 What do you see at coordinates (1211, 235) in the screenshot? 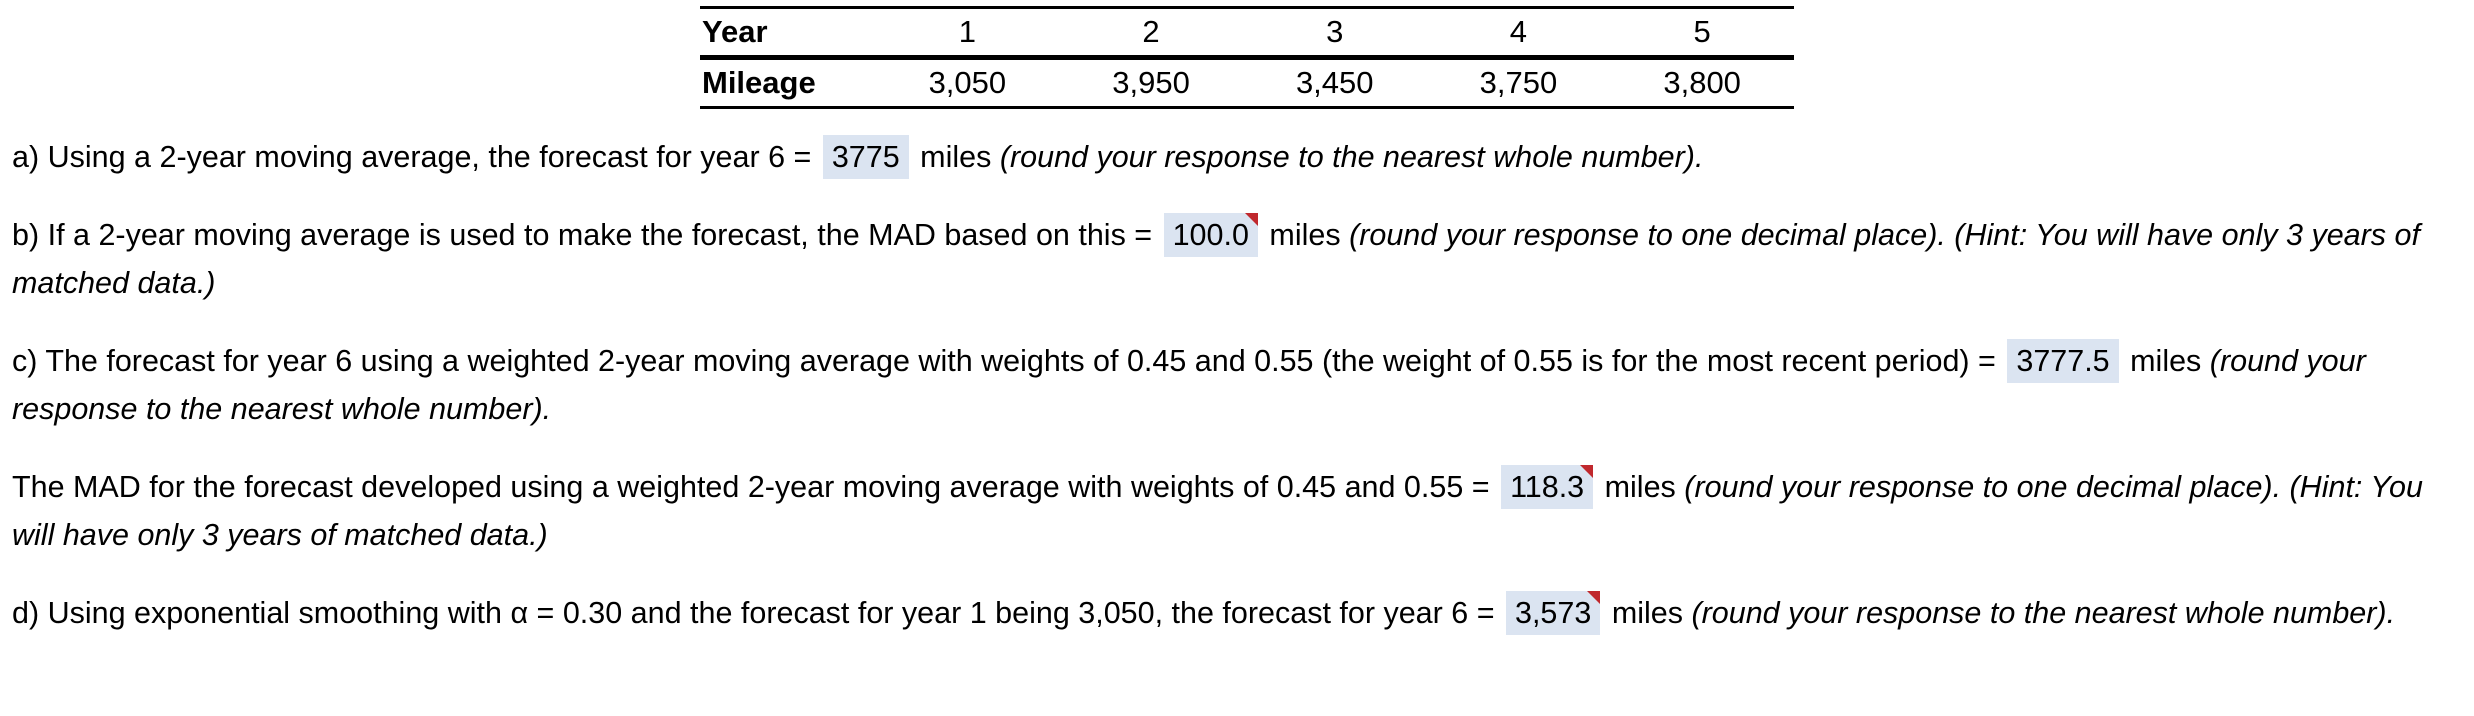
I see `answer-field-b: 100.0` at bounding box center [1211, 235].